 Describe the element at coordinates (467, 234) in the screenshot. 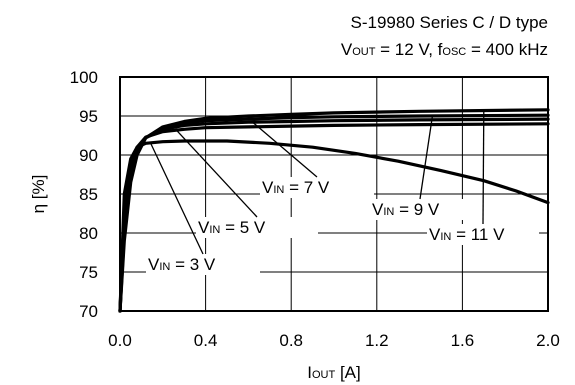

I see `series-label-4: VIN = 11 V` at that location.